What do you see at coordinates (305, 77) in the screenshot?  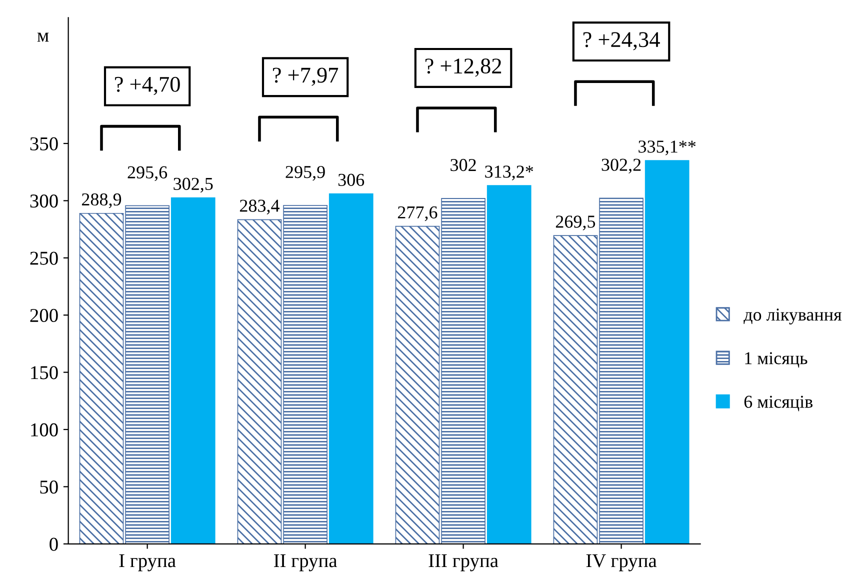 I see `annotation: ? +7,97` at bounding box center [305, 77].